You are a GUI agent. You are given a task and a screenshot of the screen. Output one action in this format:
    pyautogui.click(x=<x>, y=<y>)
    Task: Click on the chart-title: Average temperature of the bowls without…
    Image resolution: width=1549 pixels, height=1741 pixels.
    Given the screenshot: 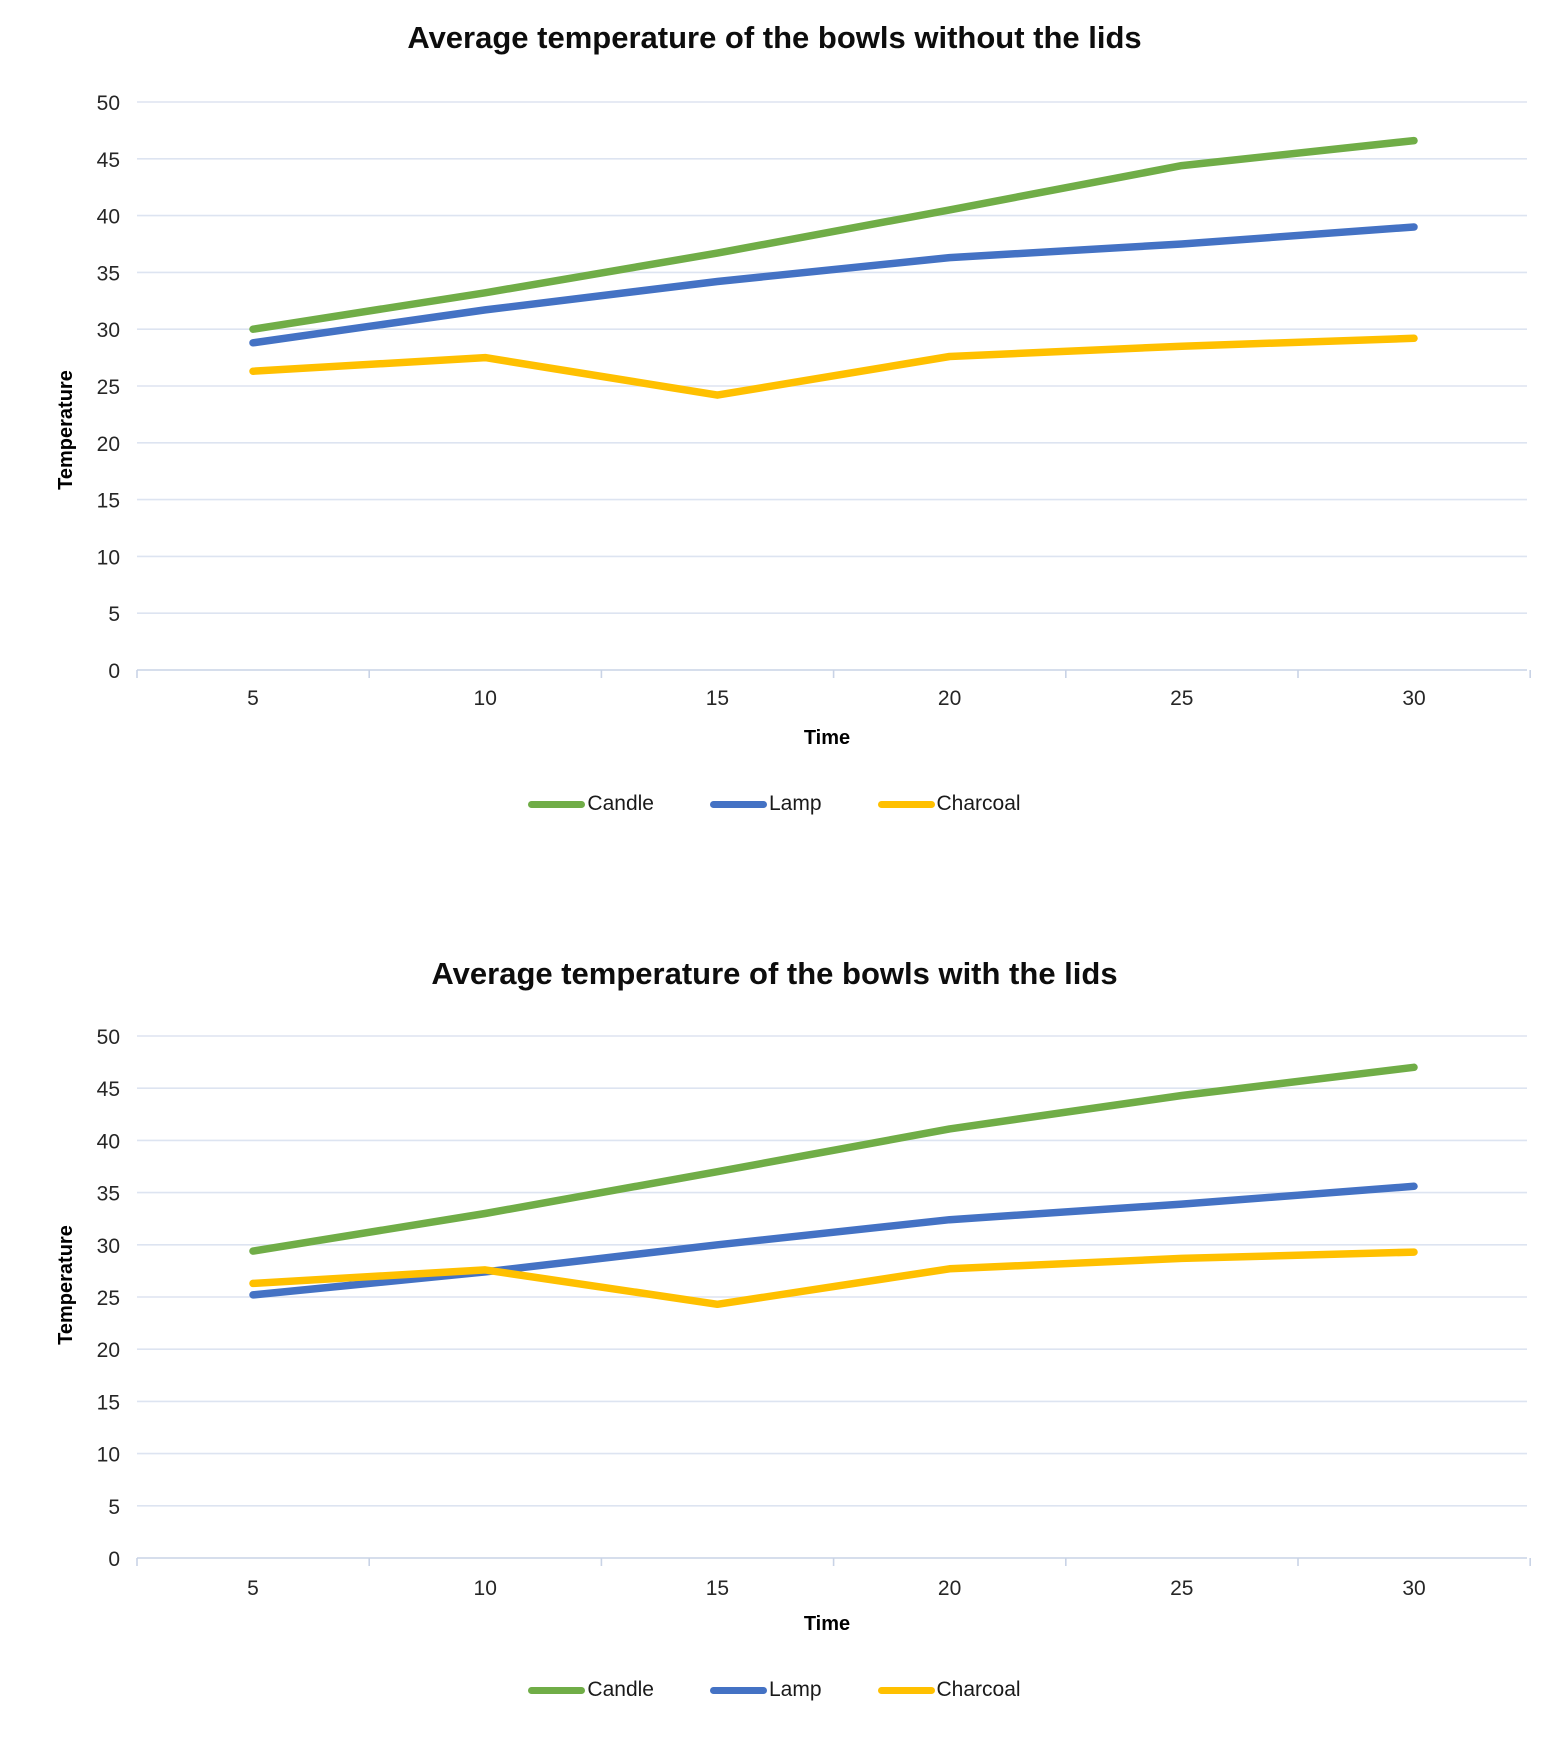 What is the action you would take?
    pyautogui.click(x=774, y=37)
    